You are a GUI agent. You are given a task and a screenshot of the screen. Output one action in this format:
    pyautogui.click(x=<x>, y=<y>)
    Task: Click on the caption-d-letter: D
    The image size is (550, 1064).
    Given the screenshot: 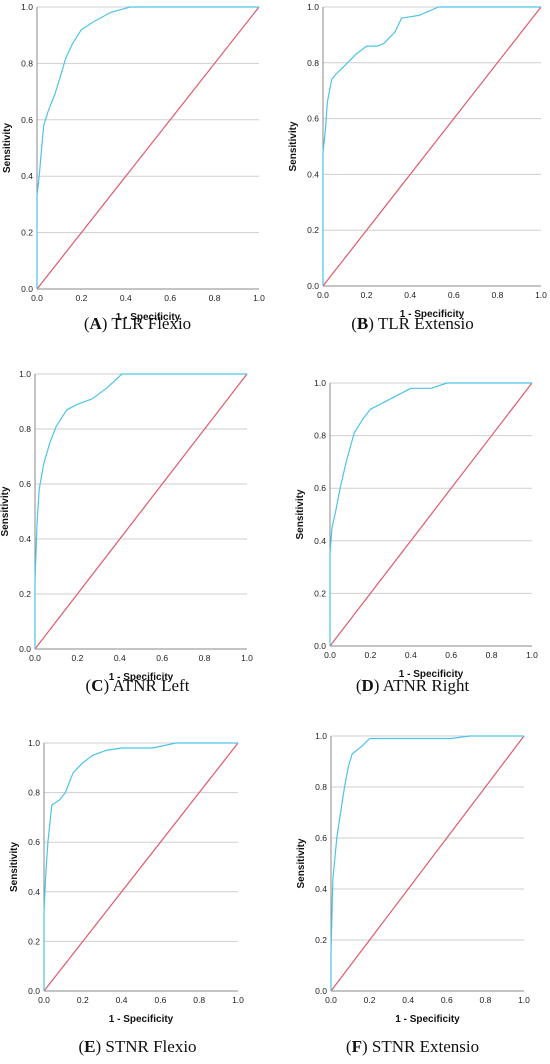 What is the action you would take?
    pyautogui.click(x=367, y=685)
    